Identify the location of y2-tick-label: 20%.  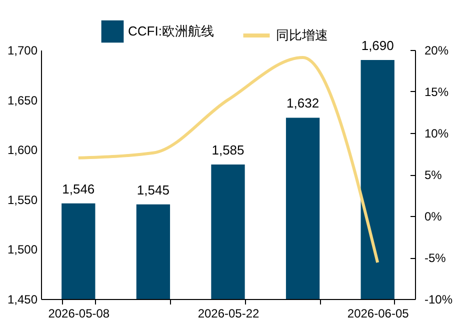
(436, 51).